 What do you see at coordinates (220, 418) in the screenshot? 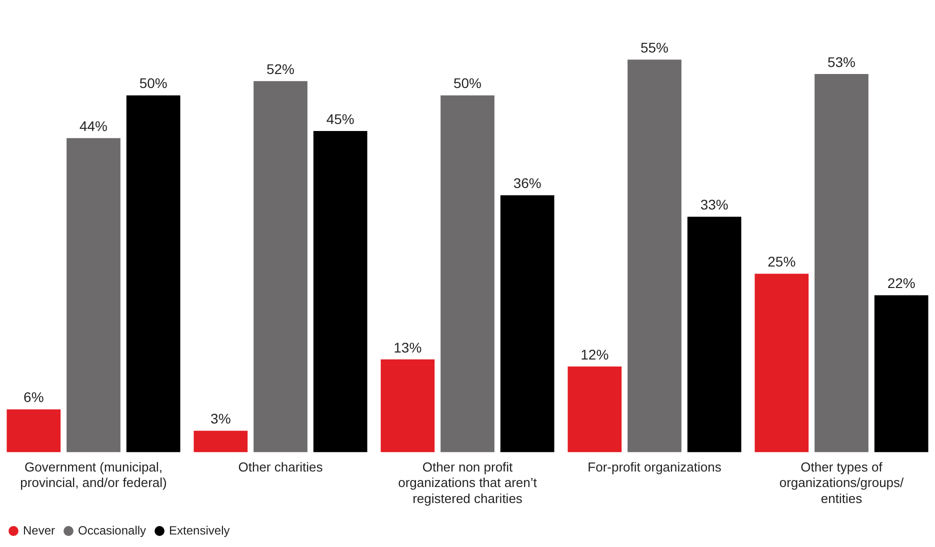
I see `data-label: 3%` at bounding box center [220, 418].